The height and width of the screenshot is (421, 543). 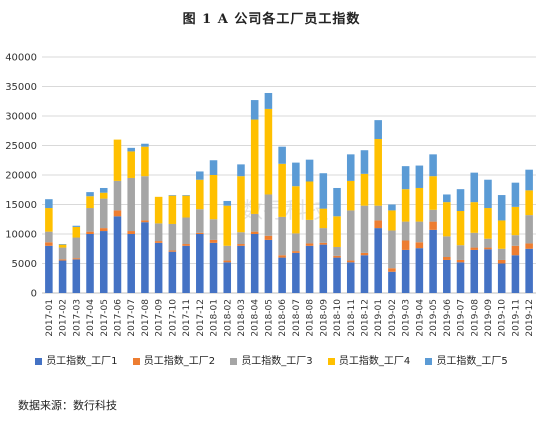 What do you see at coordinates (21, 87) in the screenshot?
I see `y-tick-label: 35000` at bounding box center [21, 87].